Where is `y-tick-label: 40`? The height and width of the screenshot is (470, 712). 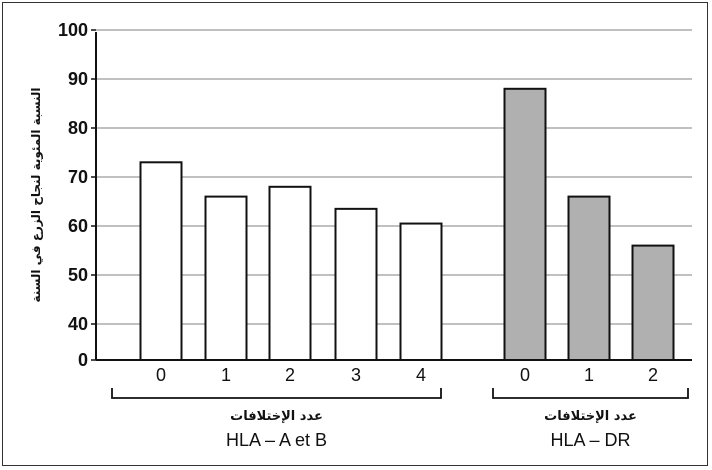
y-tick-label: 40 is located at coordinates (78, 324).